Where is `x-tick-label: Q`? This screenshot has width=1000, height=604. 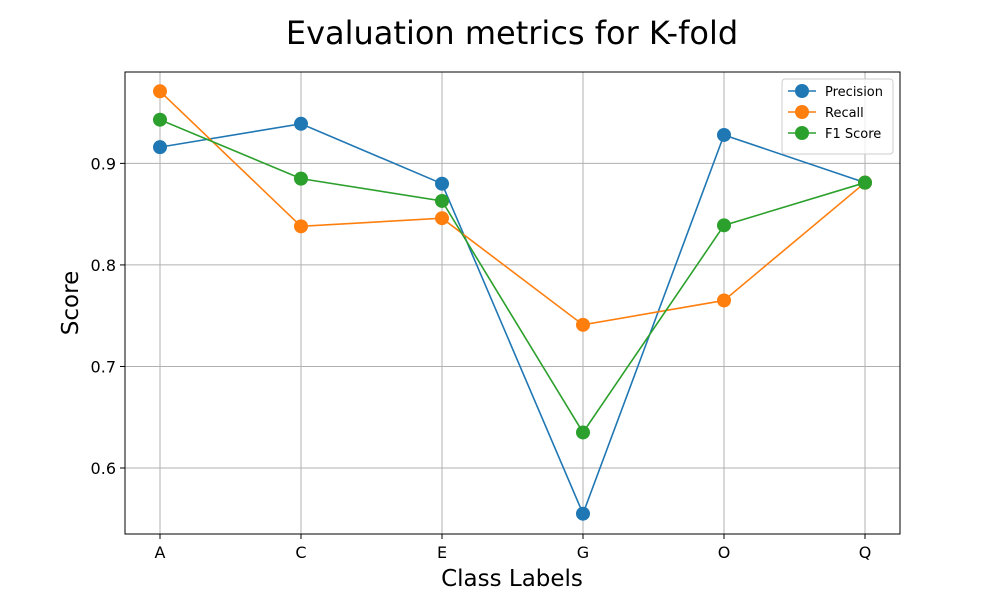
x-tick-label: Q is located at coordinates (865, 552).